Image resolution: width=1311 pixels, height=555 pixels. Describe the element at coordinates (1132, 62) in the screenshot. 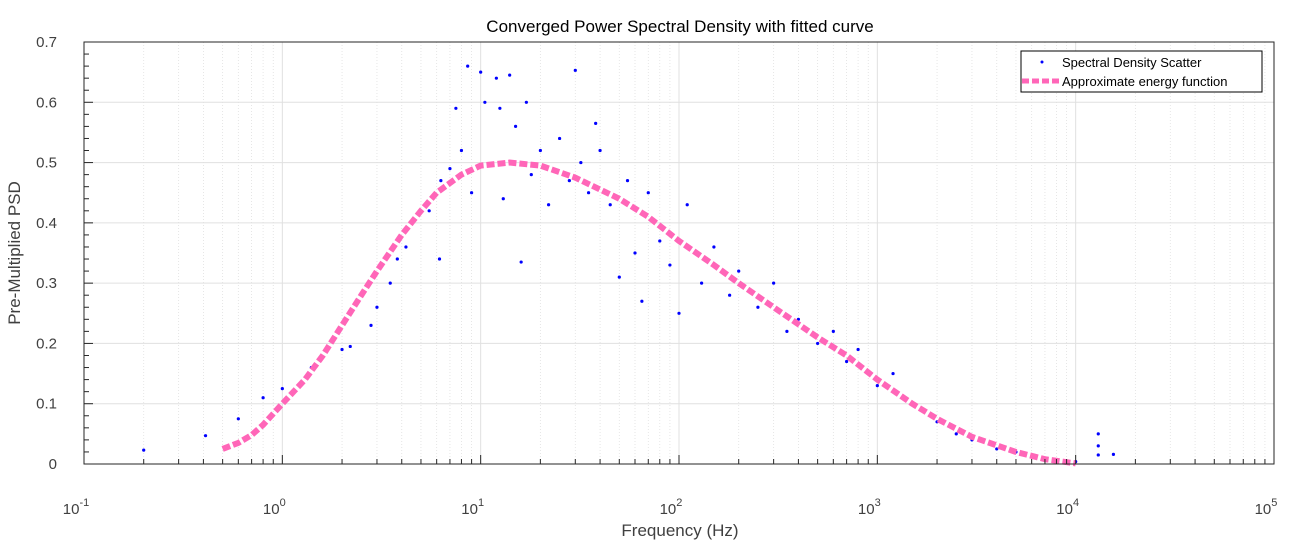

I see `legend-entry-scatter: Spectral Density Scatter` at that location.